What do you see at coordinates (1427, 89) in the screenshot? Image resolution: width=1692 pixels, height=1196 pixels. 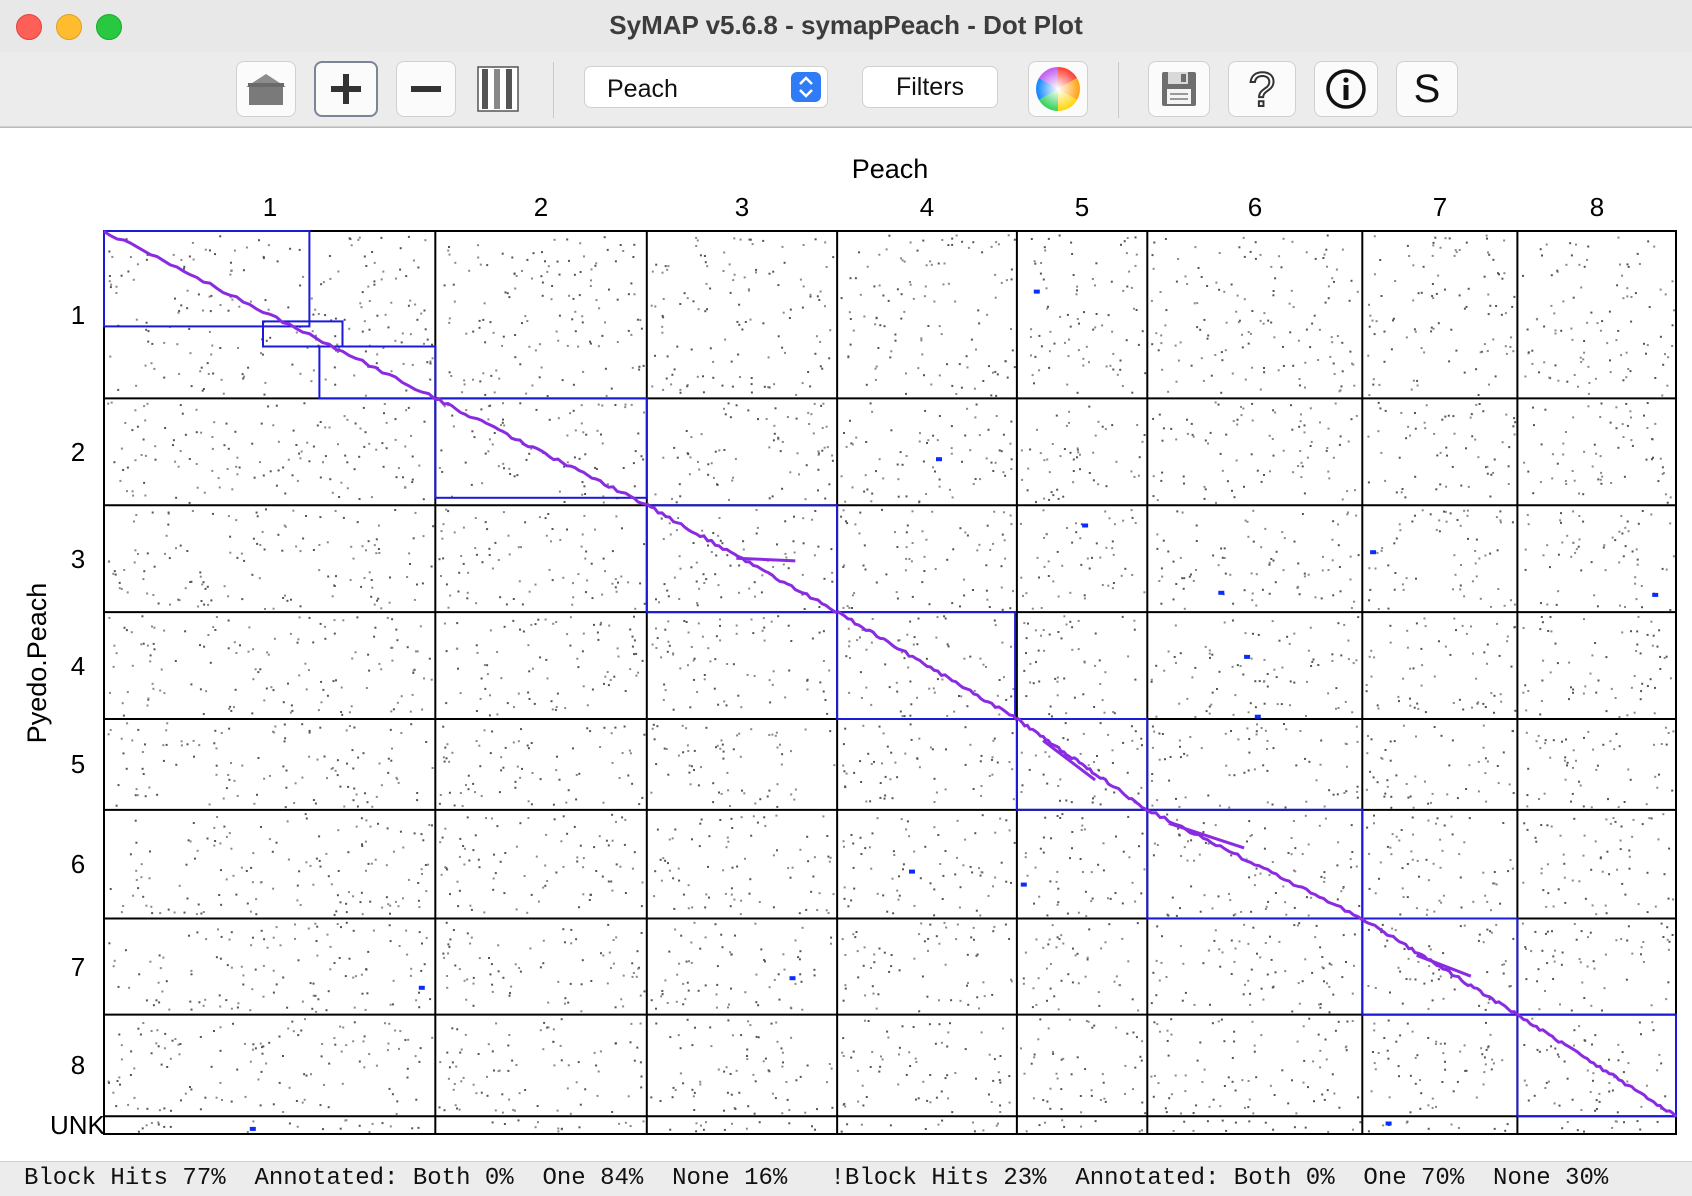 I see `stats-button: S` at bounding box center [1427, 89].